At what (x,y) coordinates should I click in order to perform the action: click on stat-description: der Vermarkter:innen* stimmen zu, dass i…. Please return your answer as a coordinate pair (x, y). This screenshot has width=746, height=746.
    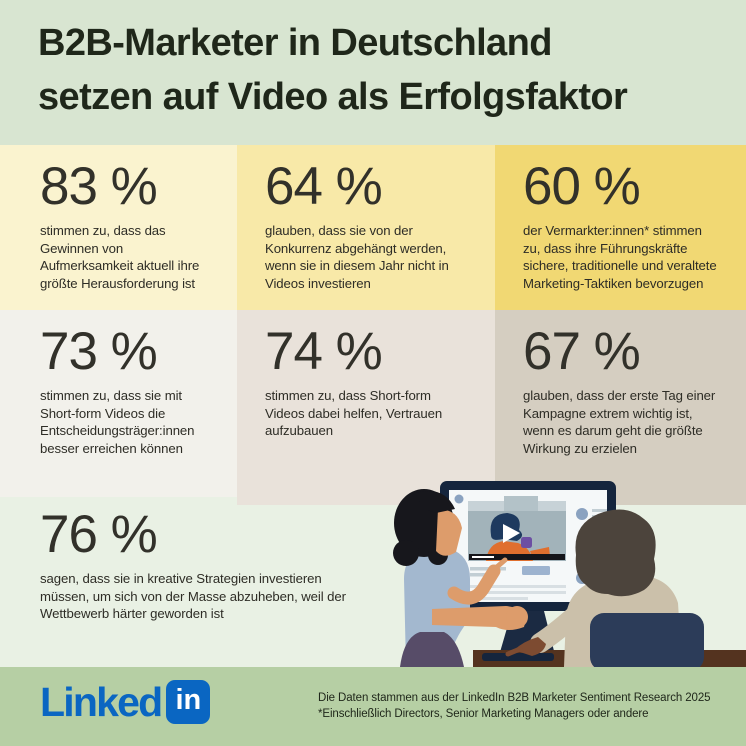
    Looking at the image, I should click on (620, 257).